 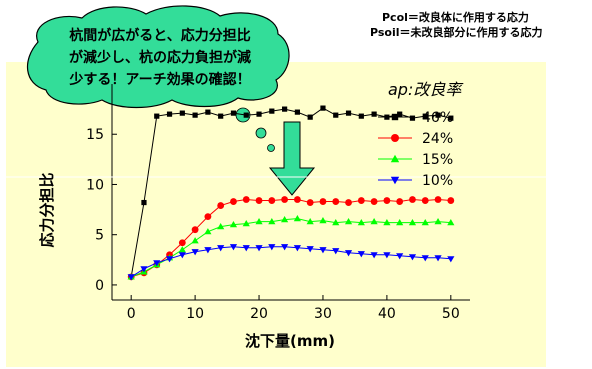 I want to click on legend-label: 46%, so click(x=437, y=118).